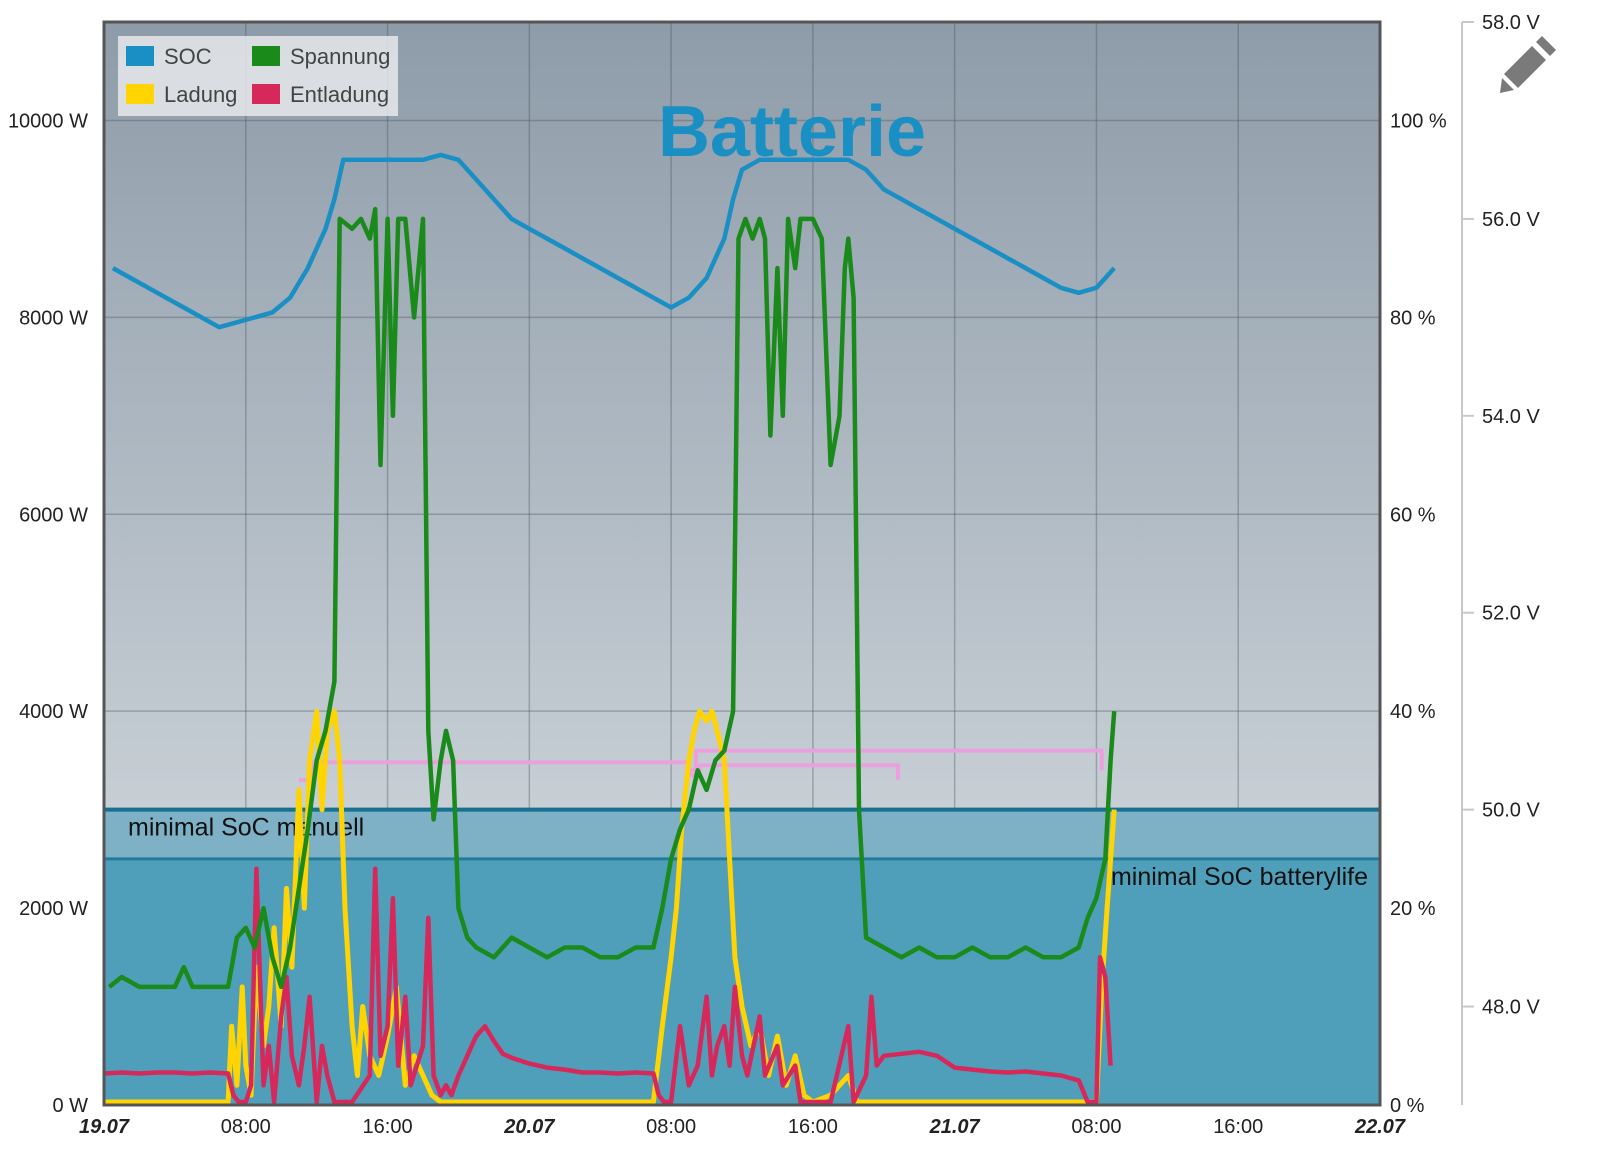 The height and width of the screenshot is (1175, 1600). I want to click on tick-label-soc: 40 %, so click(1413, 712).